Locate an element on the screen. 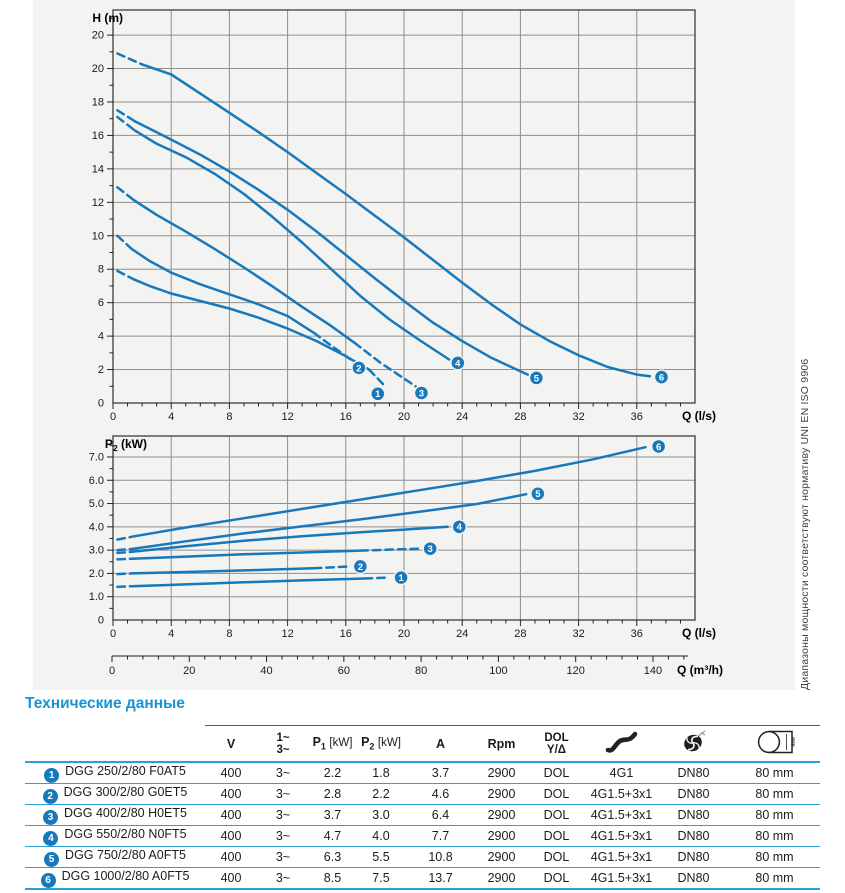 The image size is (845, 893). model-cell: 3 DGG 400/2/80 H0ET5 is located at coordinates (115, 815).